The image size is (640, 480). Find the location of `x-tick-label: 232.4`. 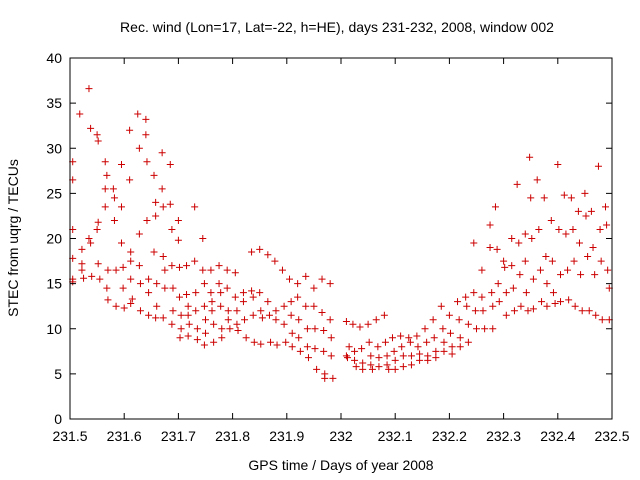

x-tick-label: 232.4 is located at coordinates (557, 436).